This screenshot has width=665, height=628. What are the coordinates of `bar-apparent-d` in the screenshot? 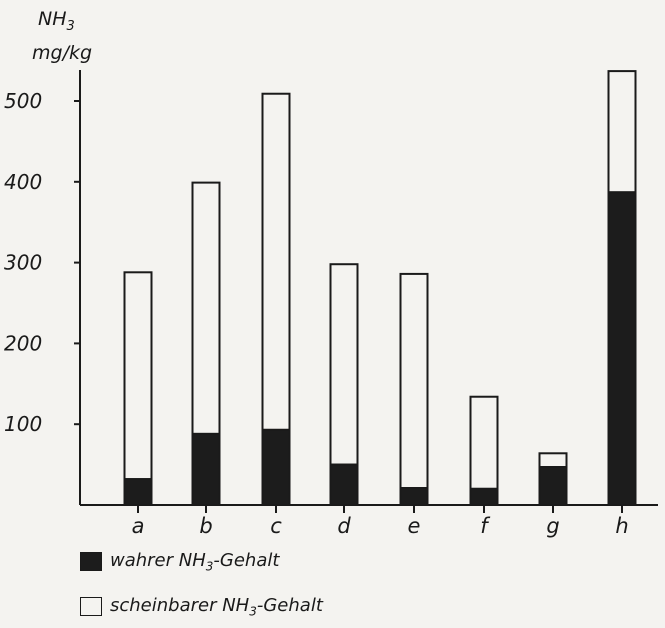 It's located at (344, 364).